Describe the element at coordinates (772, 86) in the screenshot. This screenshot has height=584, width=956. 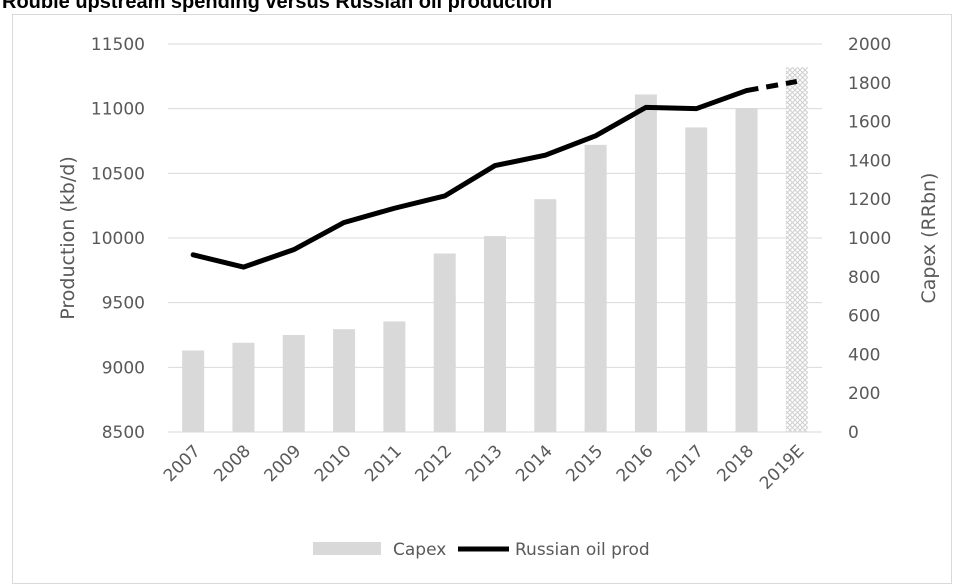
I see `production-line-estimate` at that location.